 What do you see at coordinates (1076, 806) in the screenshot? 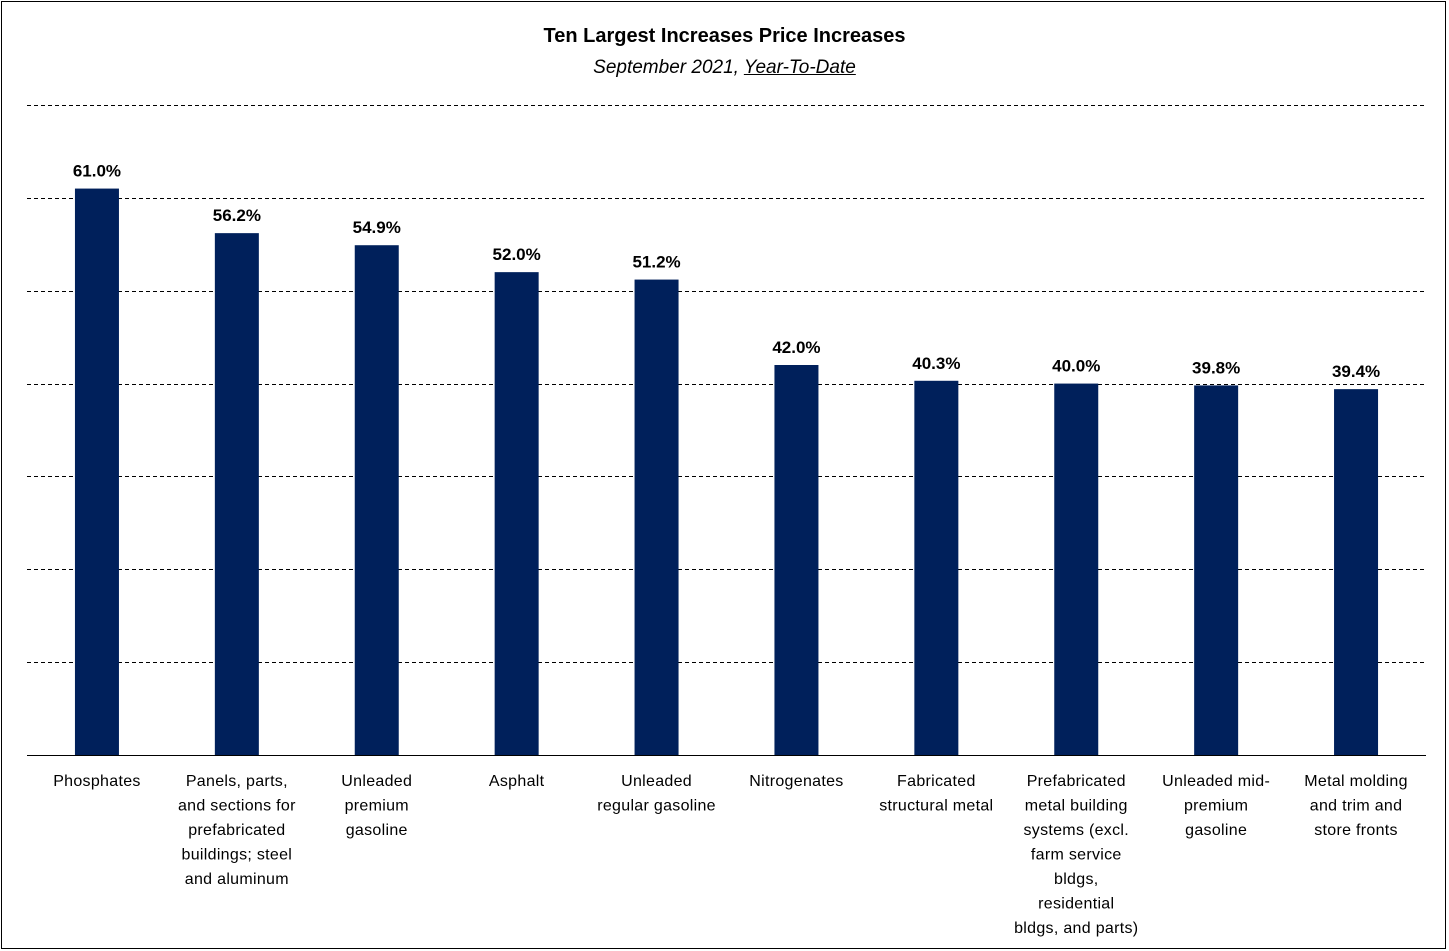
I see `category-label-line: metal building` at bounding box center [1076, 806].